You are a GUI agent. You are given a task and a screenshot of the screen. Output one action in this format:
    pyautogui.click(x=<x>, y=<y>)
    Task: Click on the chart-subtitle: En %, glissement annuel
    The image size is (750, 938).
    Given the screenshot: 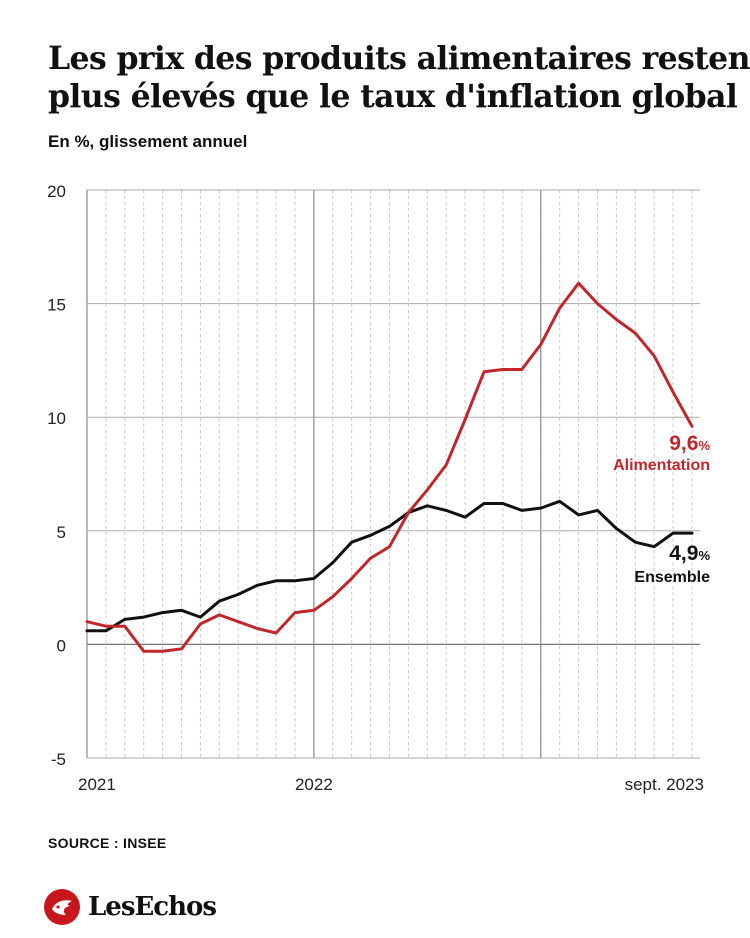 What is the action you would take?
    pyautogui.click(x=148, y=141)
    